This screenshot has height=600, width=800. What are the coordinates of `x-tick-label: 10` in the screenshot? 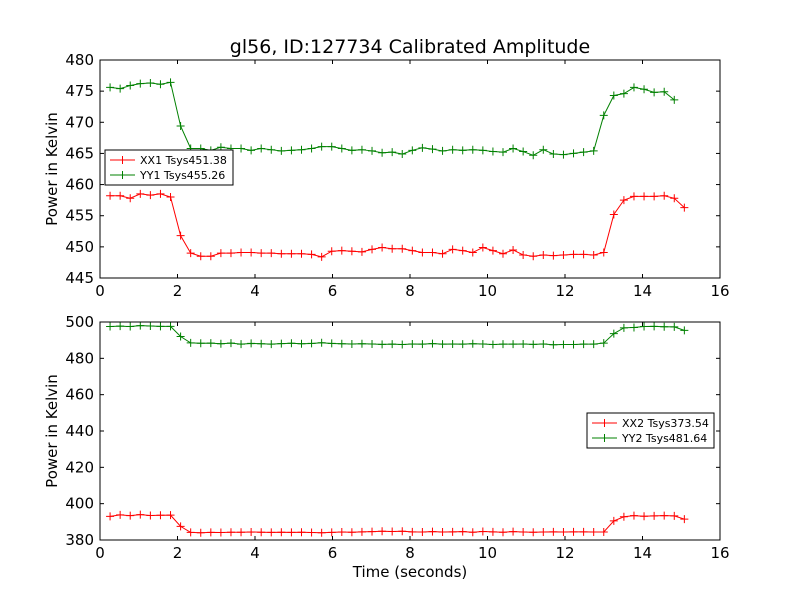 It's located at (487, 291).